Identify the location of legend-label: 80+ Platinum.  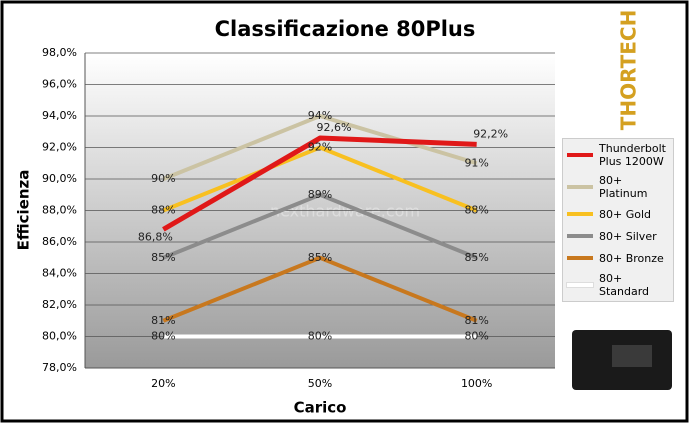
(623, 187).